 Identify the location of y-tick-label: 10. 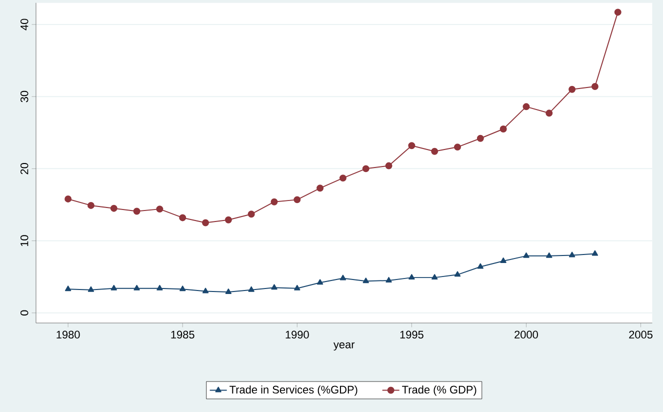
(24, 240).